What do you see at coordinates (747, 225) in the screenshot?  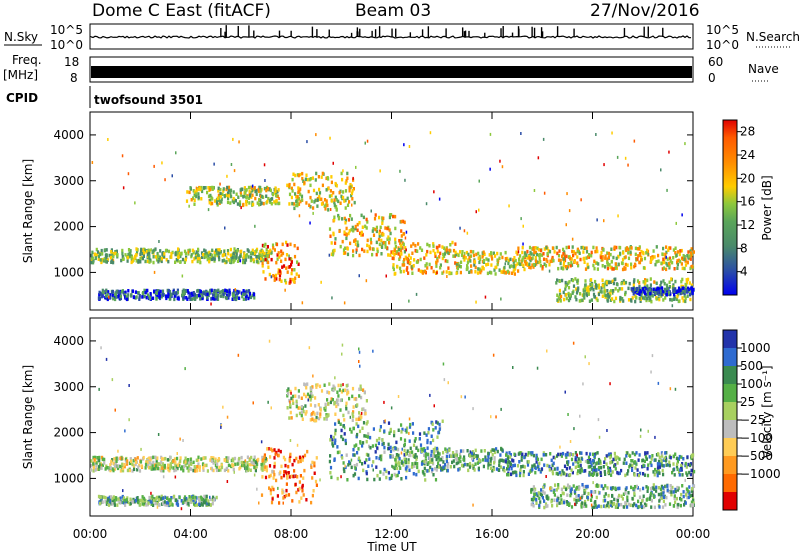 I see `power-colorbar-tick-label: 12` at bounding box center [747, 225].